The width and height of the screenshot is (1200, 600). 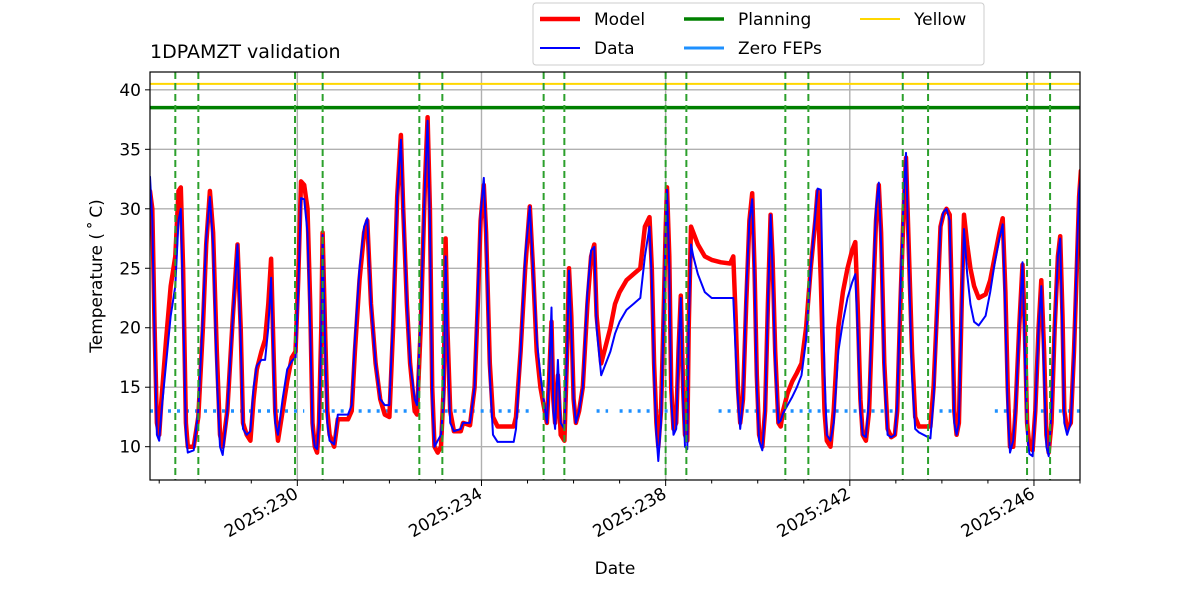 I want to click on y-axis-label: Temperature ( ˚ C), so click(x=96, y=276).